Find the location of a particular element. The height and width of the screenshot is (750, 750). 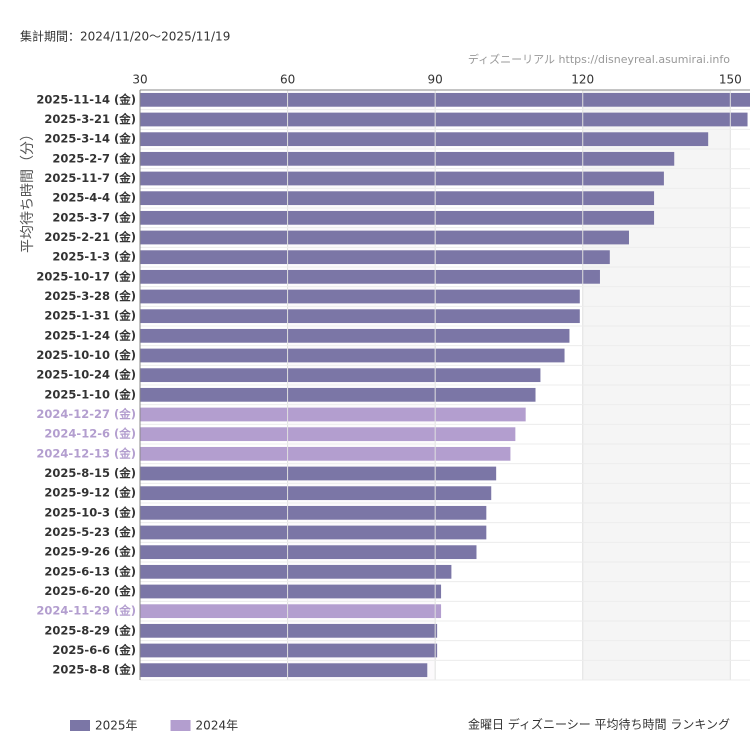

y-axis-label: 平均待ち時間（分） is located at coordinates (28, 190).